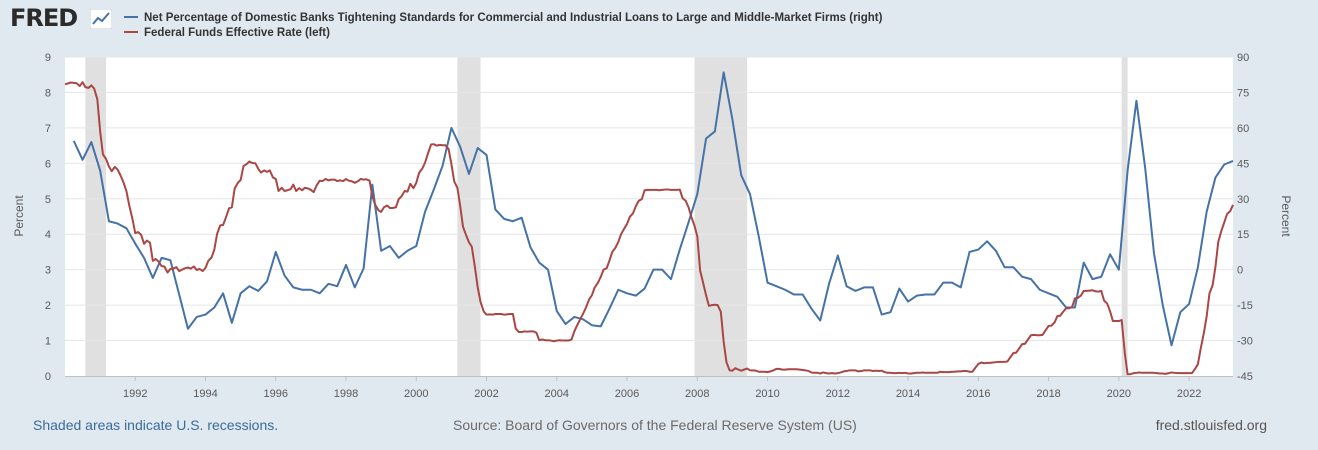 The height and width of the screenshot is (450, 1318). I want to click on x-tick-label: 2002, so click(486, 394).